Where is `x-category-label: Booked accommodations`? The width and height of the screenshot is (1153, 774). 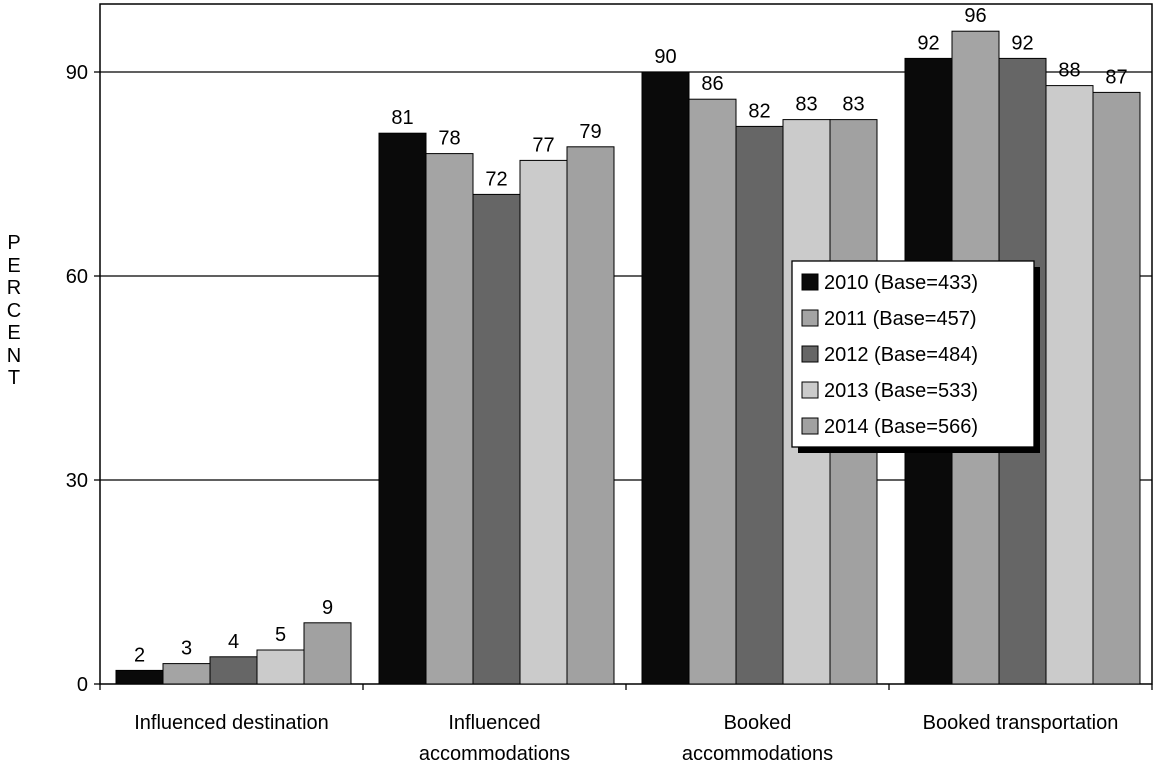
x-category-label: Booked accommodations is located at coordinates (757, 738).